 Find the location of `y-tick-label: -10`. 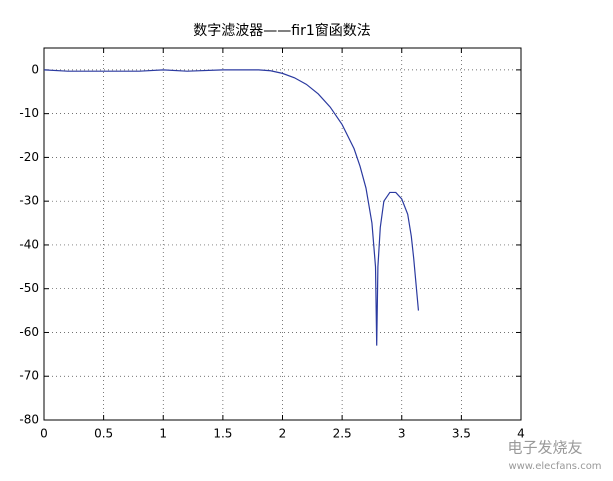

y-tick-label: -10 is located at coordinates (29, 113).